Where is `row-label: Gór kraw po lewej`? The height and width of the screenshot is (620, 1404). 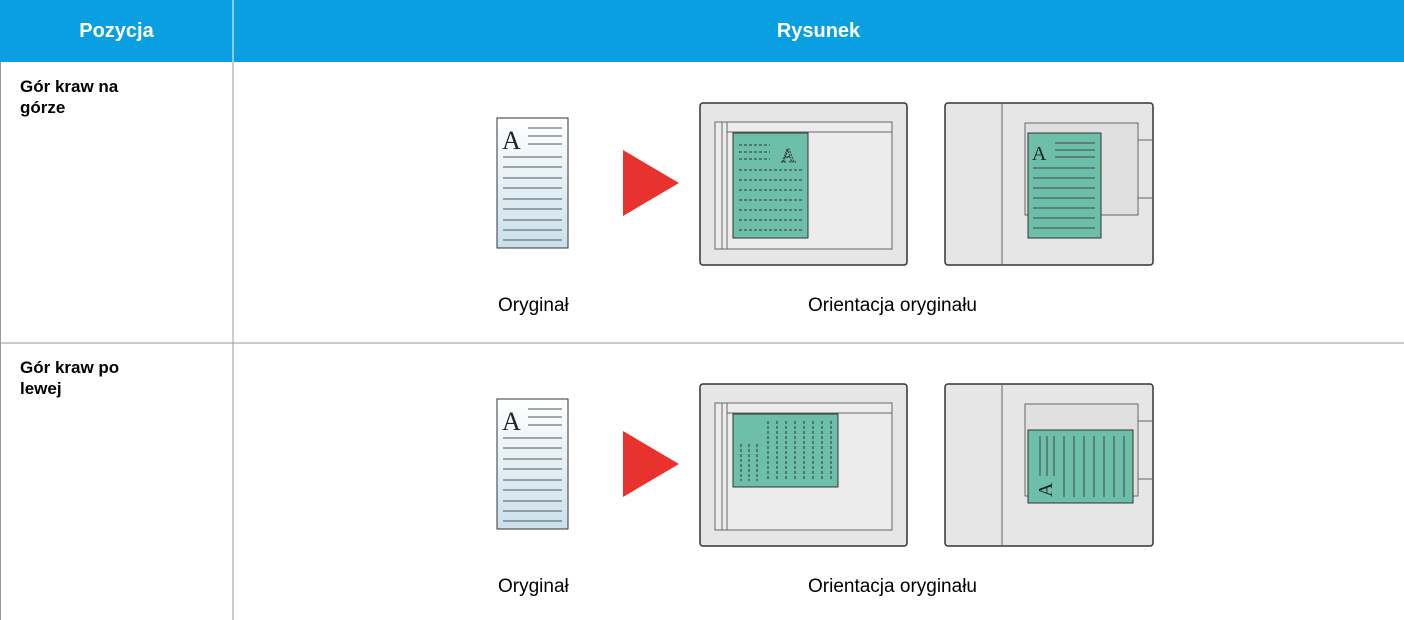 row-label: Gór kraw po lewej is located at coordinates (70, 378).